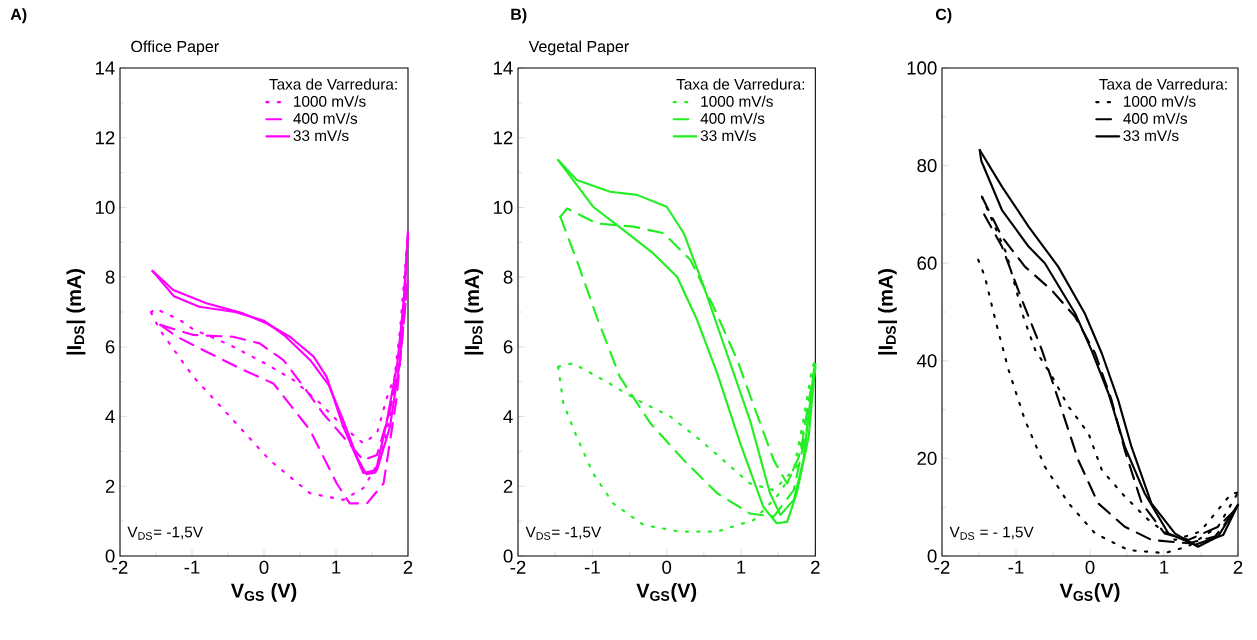 The width and height of the screenshot is (1257, 640). Describe the element at coordinates (927, 165) in the screenshot. I see `y-tick-label: 80` at that location.